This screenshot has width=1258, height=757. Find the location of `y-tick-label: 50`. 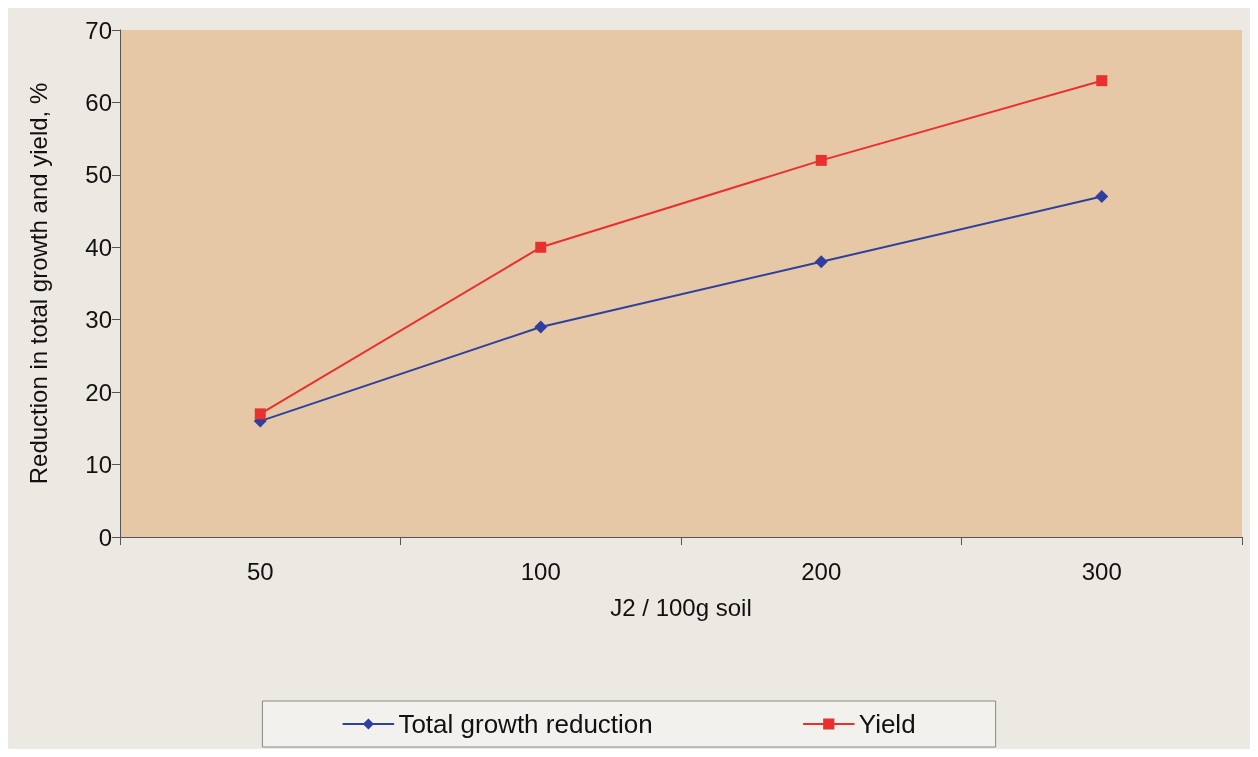

y-tick-label: 50 is located at coordinates (98, 175).